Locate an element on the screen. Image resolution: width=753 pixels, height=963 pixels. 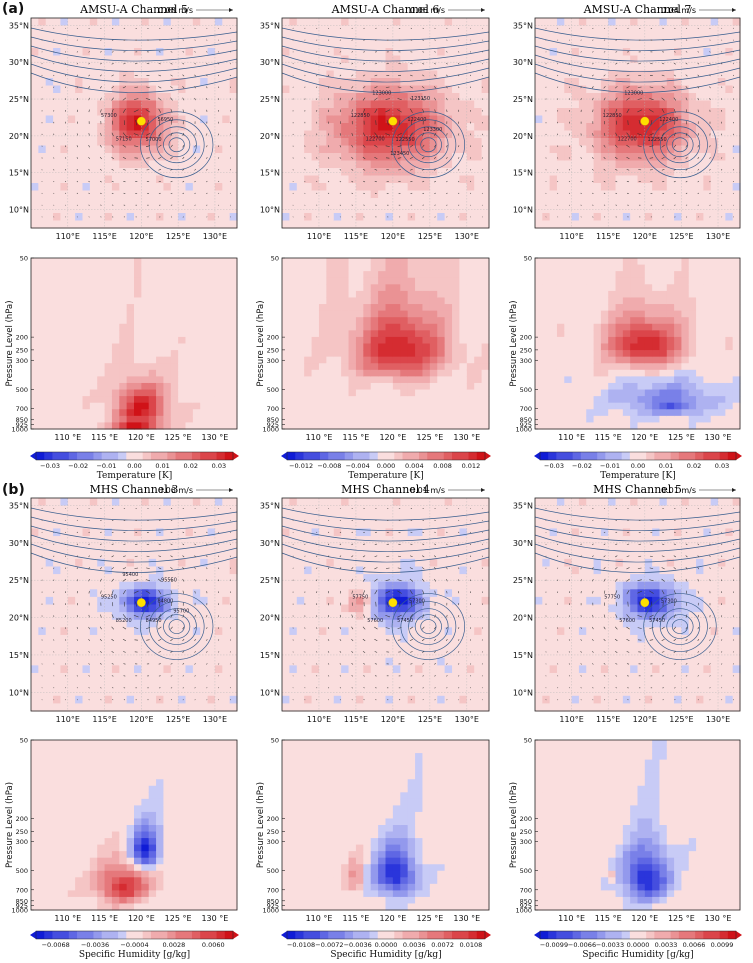
vector-scale-arrowhead is located at coordinates (231, 10).